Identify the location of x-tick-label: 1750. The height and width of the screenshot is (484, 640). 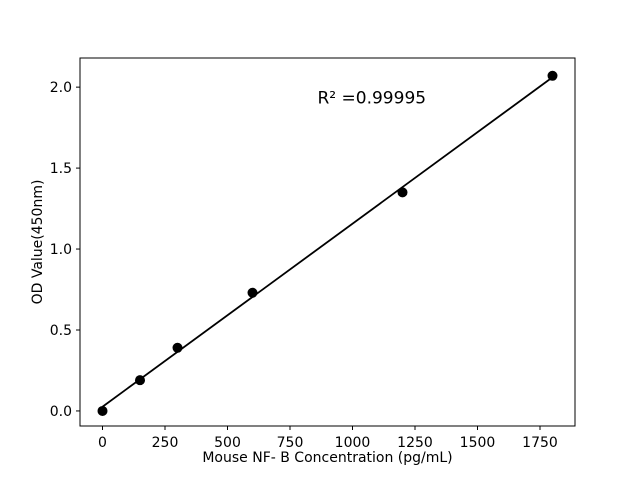
(540, 443).